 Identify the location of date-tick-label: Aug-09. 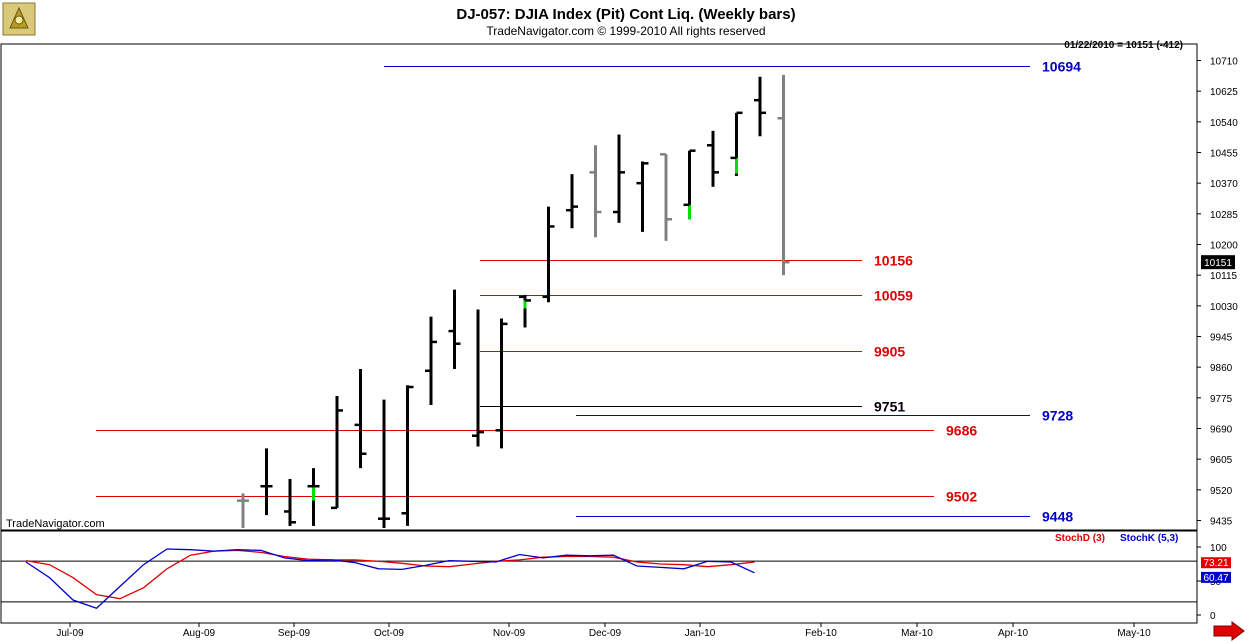
(199, 633).